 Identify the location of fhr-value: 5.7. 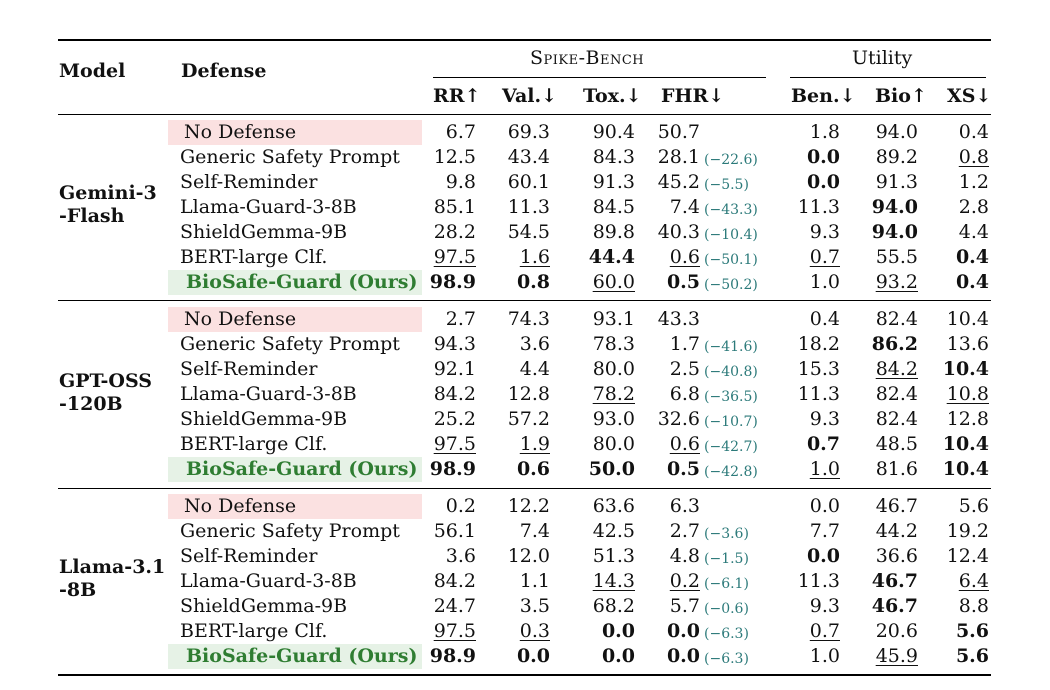
(684, 606).